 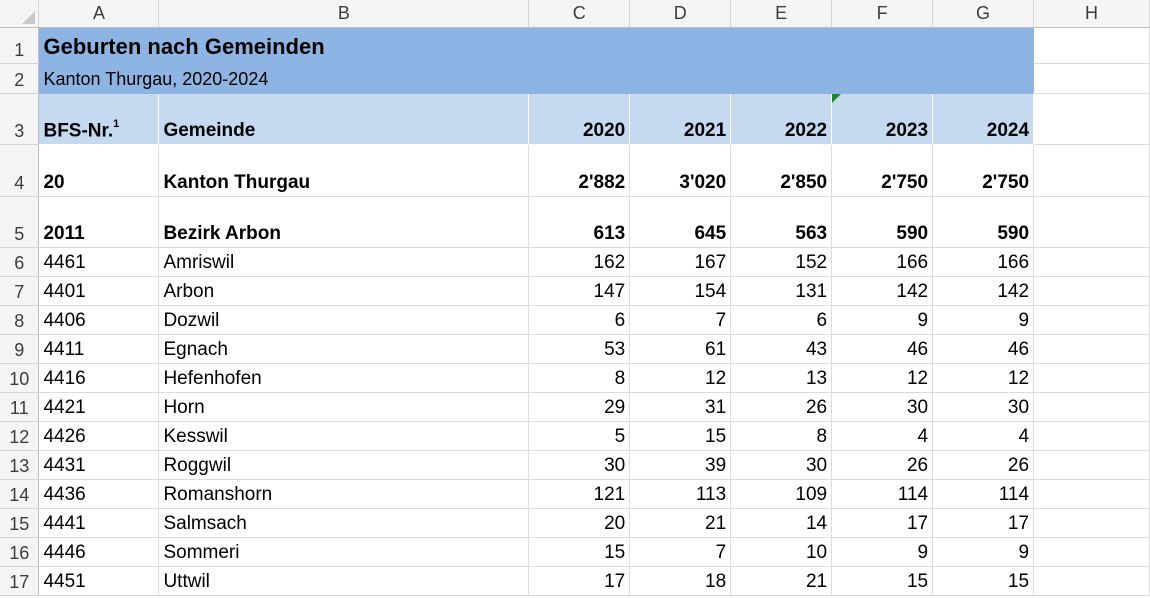 What do you see at coordinates (20, 494) in the screenshot?
I see `row-header: 14` at bounding box center [20, 494].